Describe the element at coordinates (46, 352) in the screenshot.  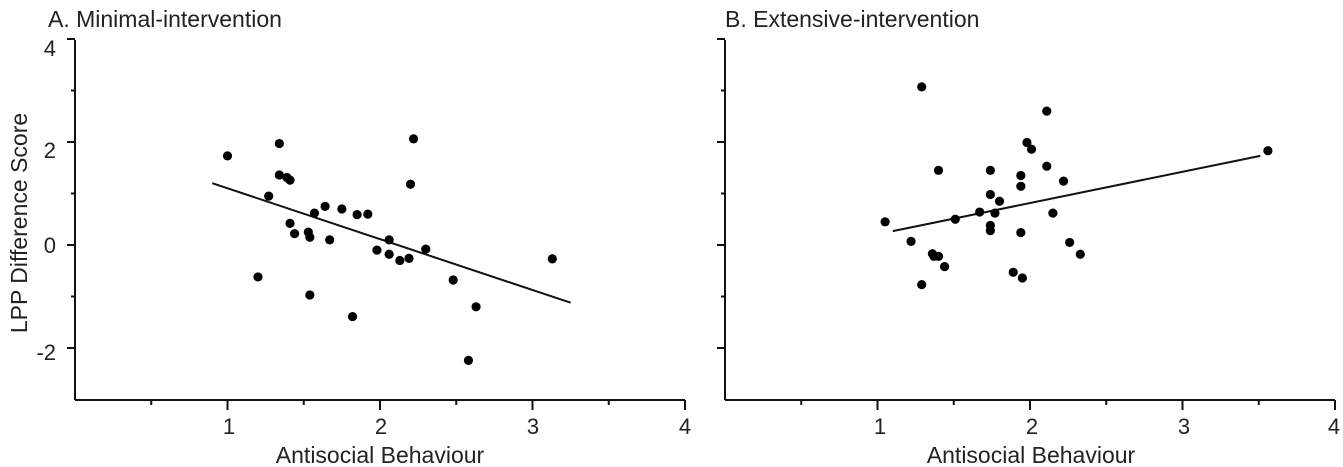
I see `panel-a-ytick-label: -2` at that location.